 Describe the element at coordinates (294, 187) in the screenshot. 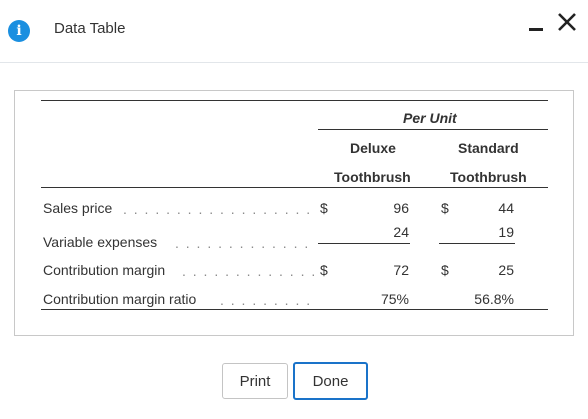

I see `header-rule` at that location.